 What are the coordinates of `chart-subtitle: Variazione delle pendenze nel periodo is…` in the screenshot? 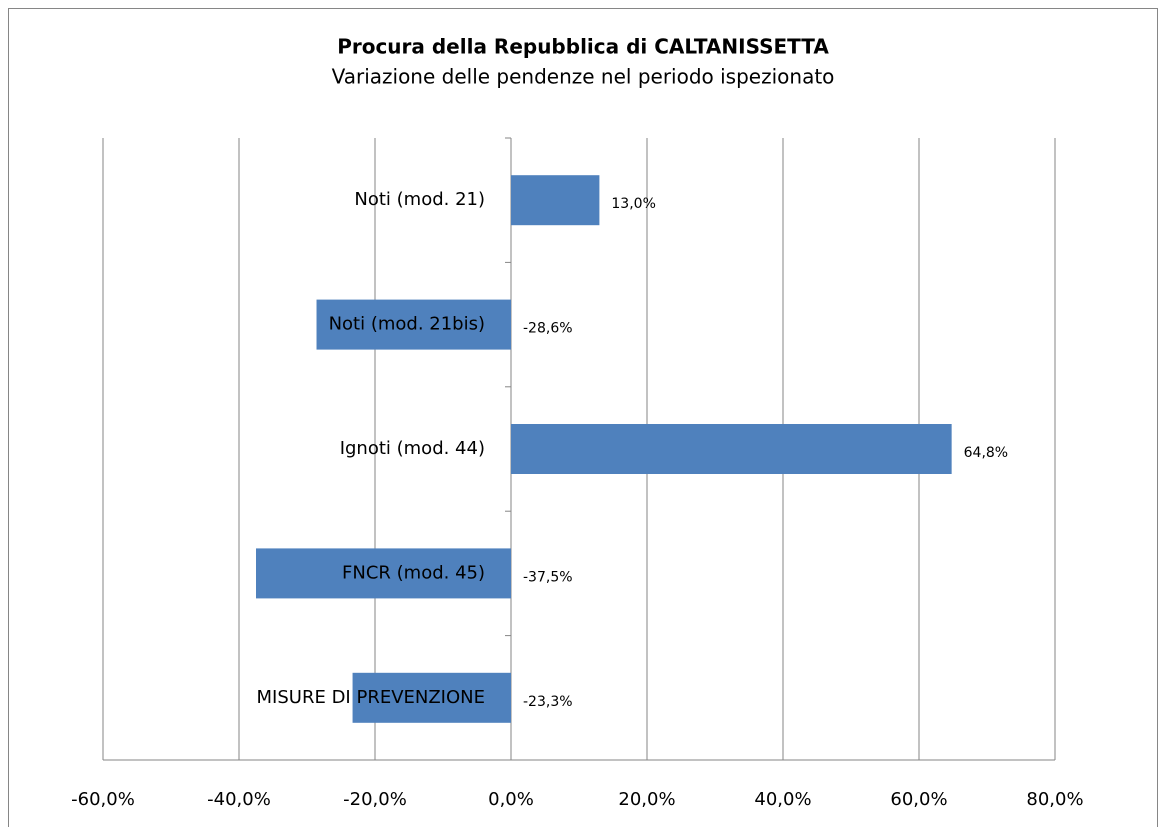 It's located at (583, 77).